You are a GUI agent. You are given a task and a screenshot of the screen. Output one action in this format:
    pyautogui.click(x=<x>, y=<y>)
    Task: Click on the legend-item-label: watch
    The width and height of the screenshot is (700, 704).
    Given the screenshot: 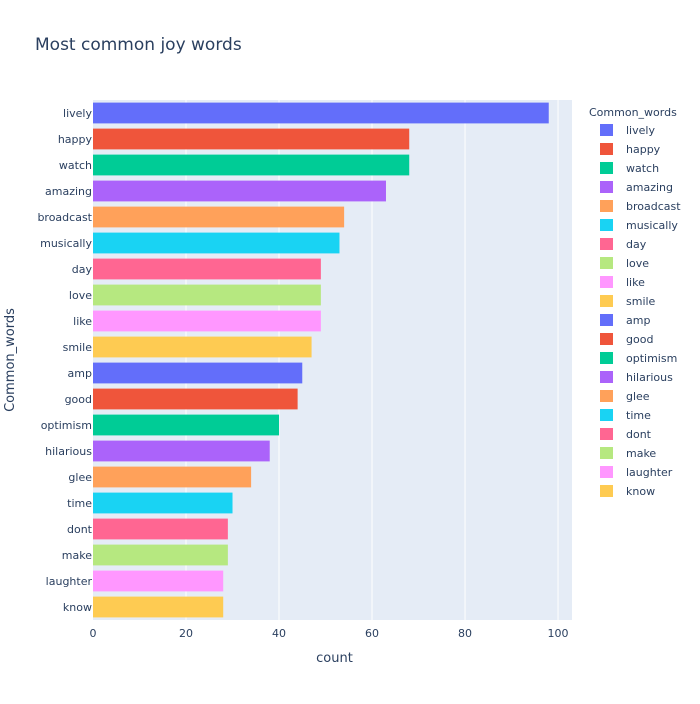 What is the action you would take?
    pyautogui.click(x=642, y=168)
    